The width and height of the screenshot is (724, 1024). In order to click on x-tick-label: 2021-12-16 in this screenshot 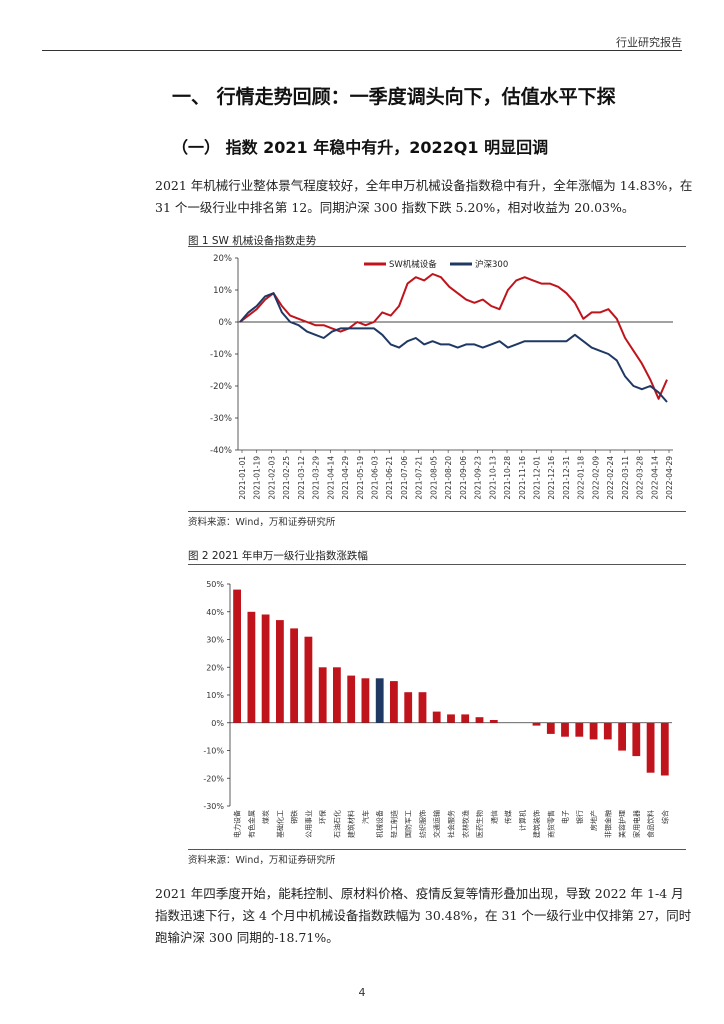, I will do `click(551, 478)`.